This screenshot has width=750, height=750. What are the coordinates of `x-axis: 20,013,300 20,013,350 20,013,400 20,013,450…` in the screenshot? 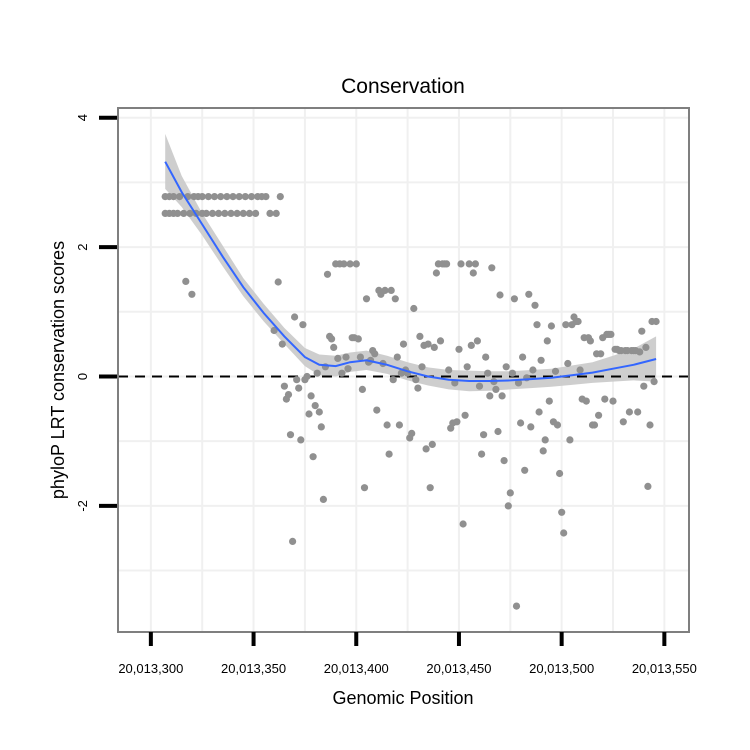 It's located at (407, 654).